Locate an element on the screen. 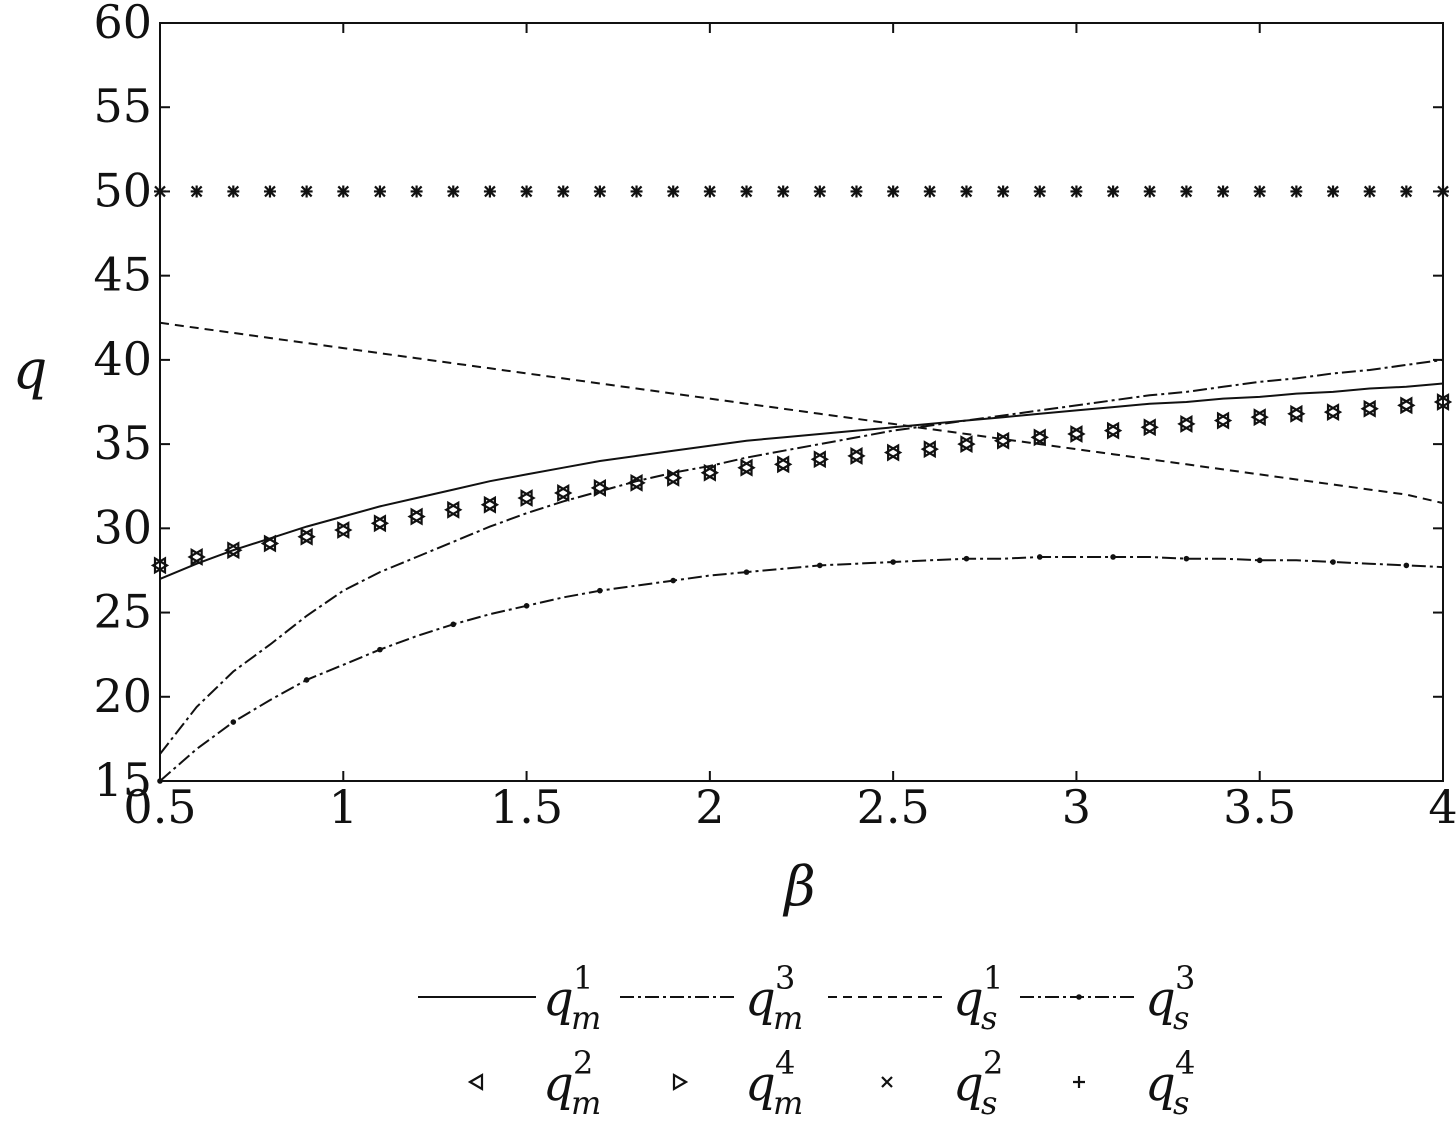  y-axis-label: q is located at coordinates (30, 369).